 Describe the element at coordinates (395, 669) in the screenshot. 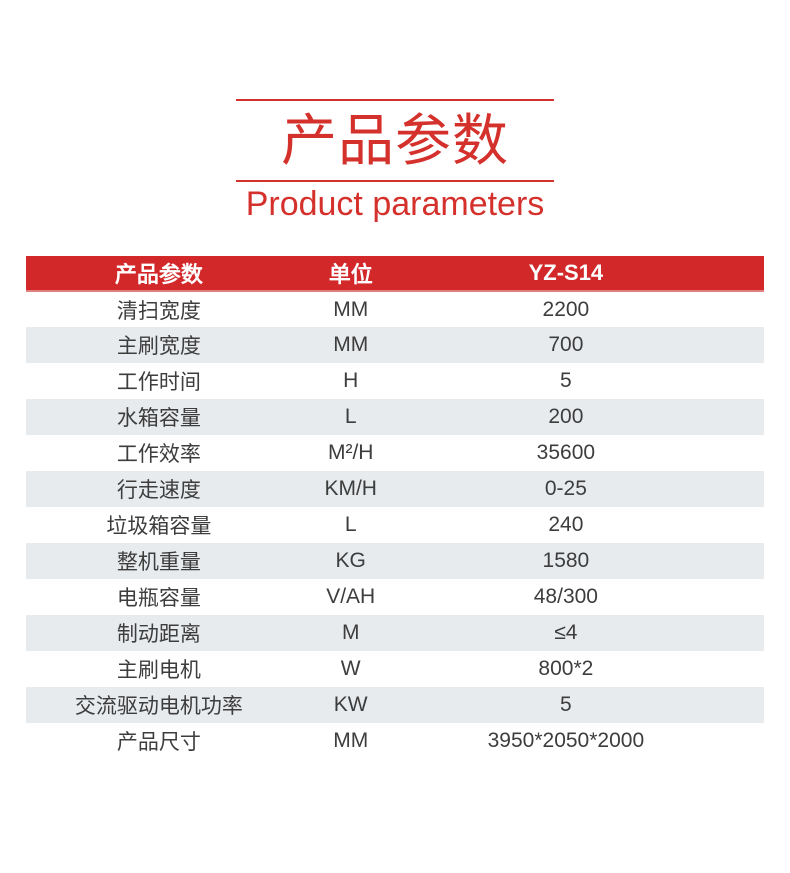

I see `table-row: 主刷电机 W 800*2` at that location.